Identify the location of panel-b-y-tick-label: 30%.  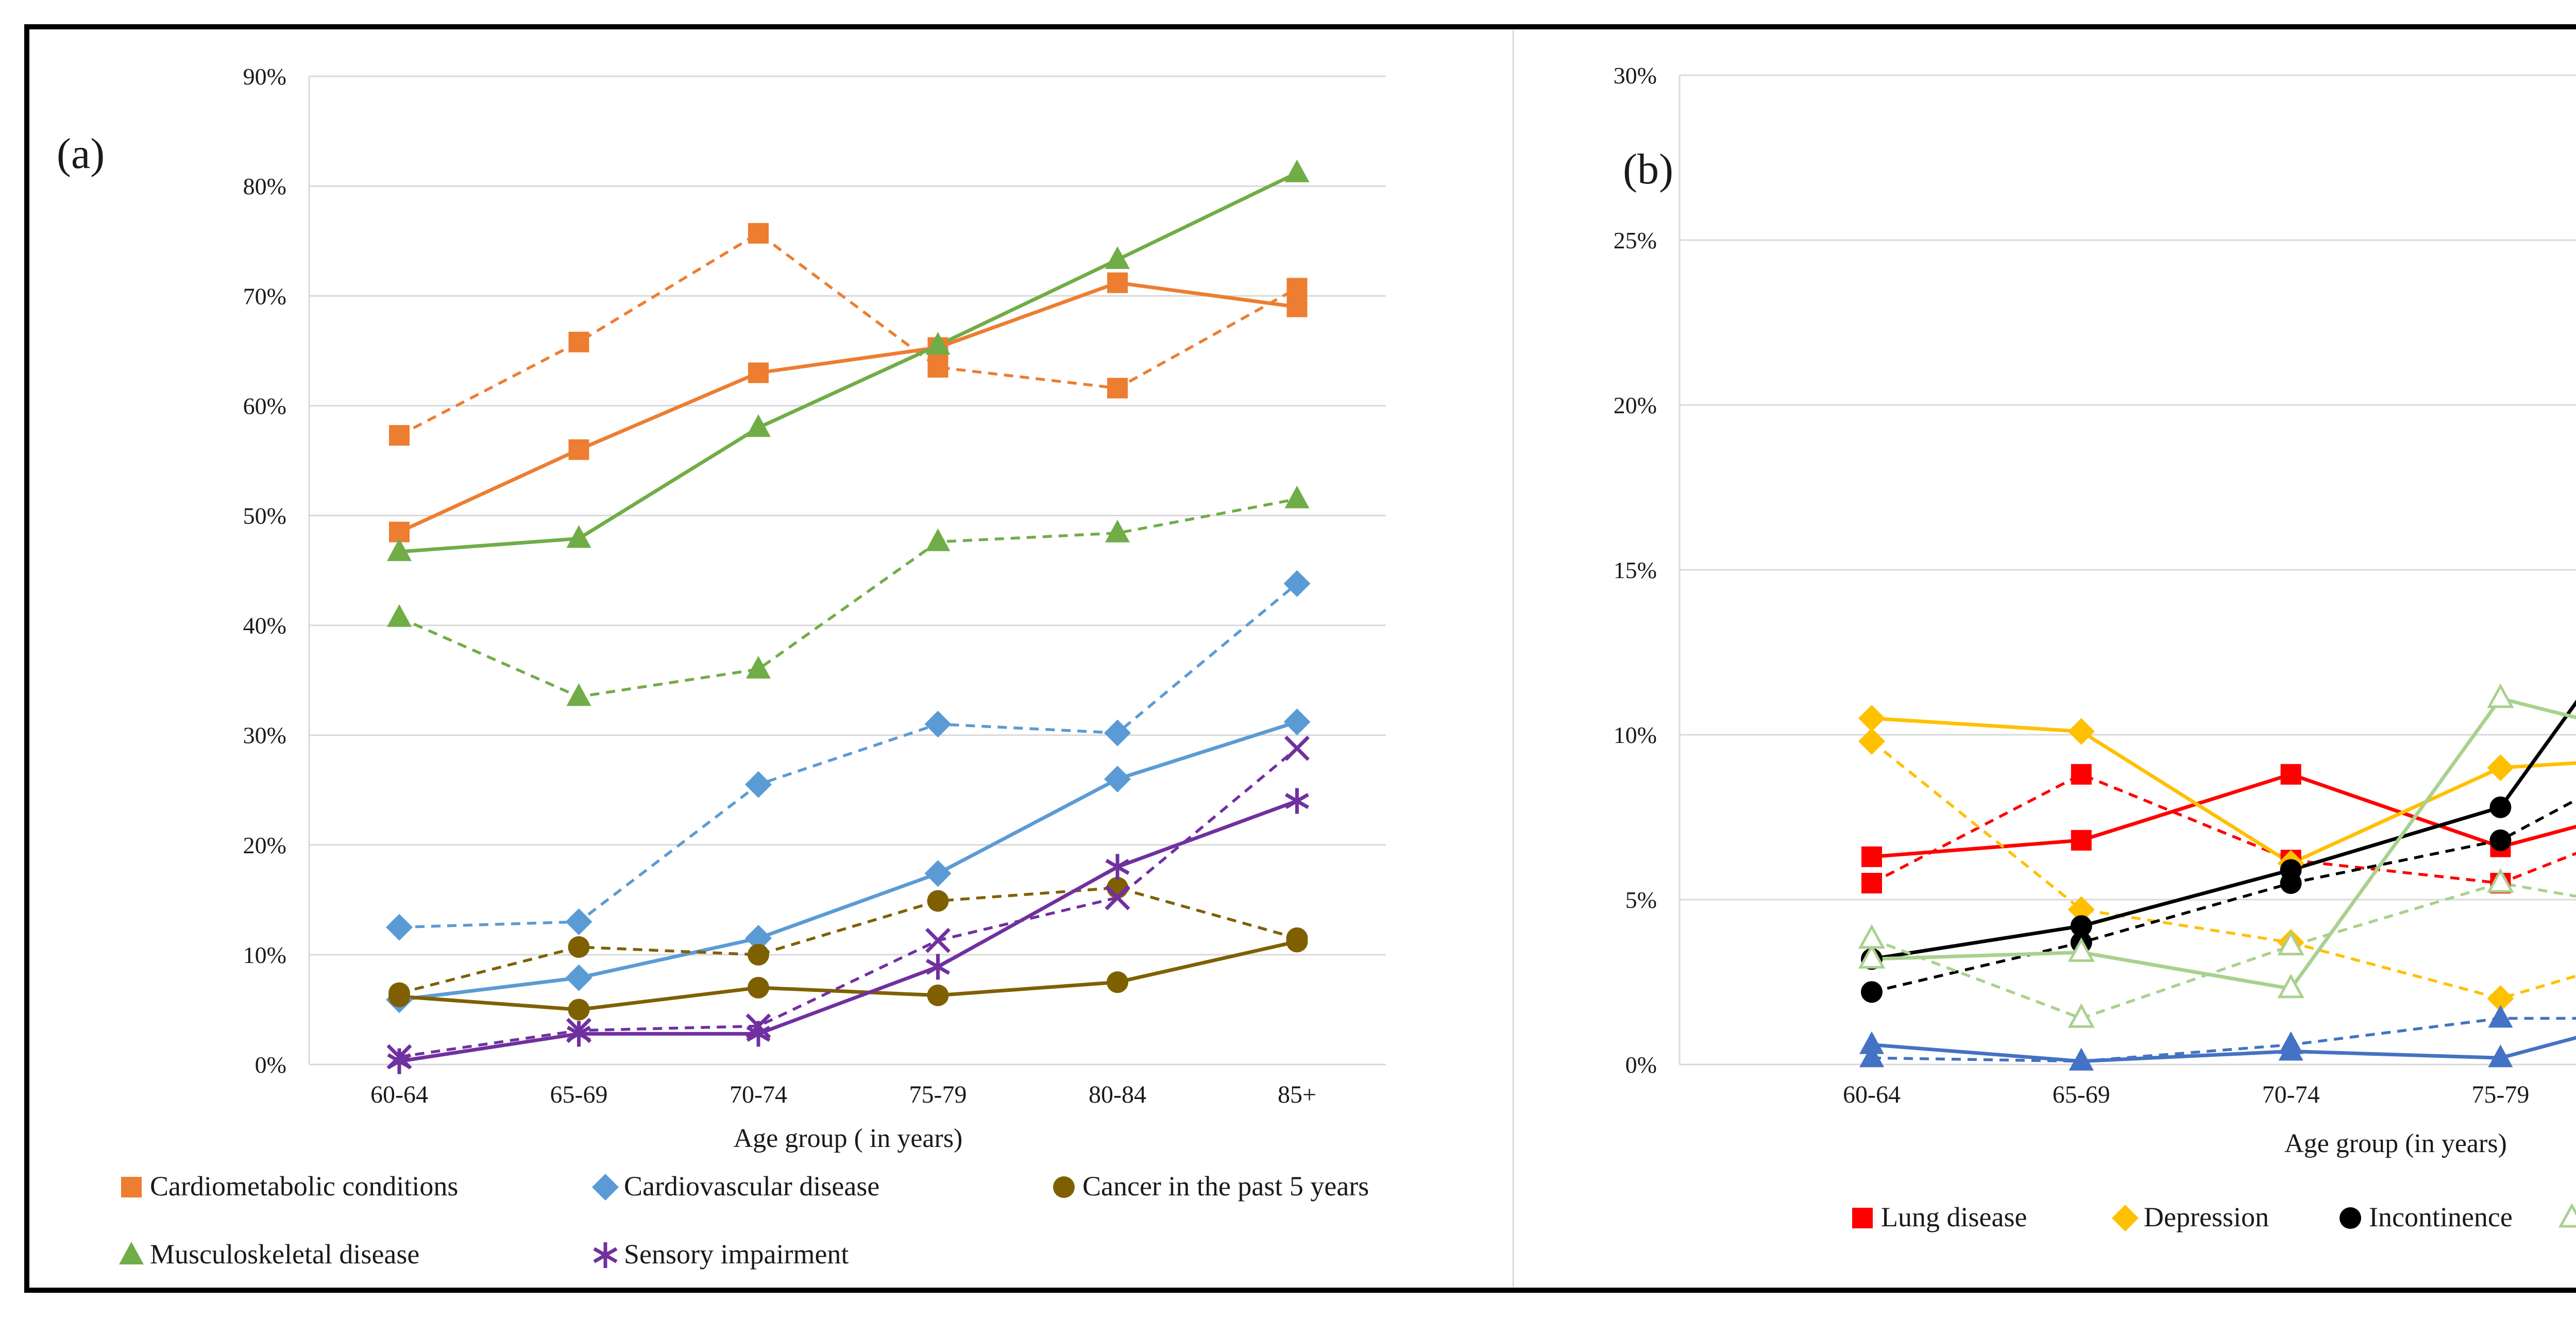
(1635, 75).